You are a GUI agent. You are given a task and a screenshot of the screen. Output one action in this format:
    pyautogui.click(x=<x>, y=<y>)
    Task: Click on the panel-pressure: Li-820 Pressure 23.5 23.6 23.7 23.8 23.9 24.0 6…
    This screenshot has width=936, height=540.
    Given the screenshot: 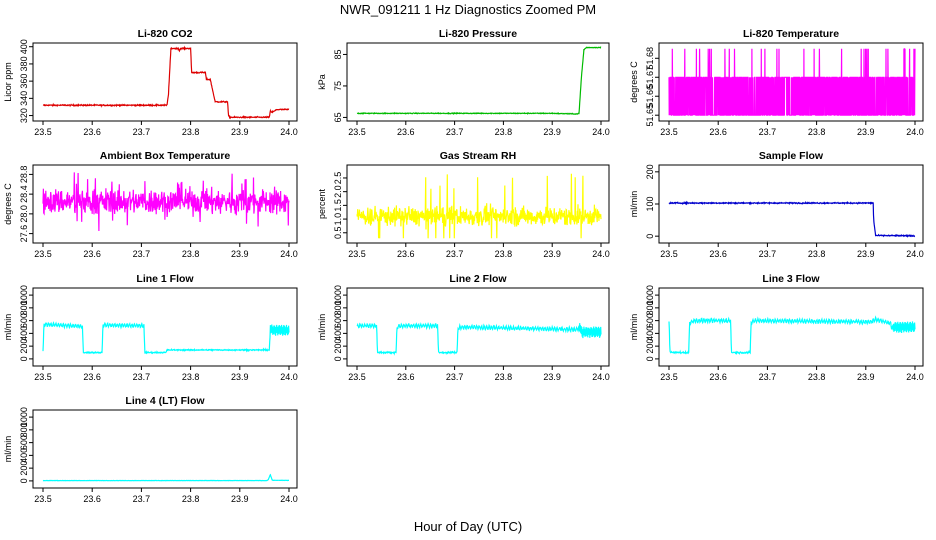 What is the action you would take?
    pyautogui.click(x=463, y=82)
    